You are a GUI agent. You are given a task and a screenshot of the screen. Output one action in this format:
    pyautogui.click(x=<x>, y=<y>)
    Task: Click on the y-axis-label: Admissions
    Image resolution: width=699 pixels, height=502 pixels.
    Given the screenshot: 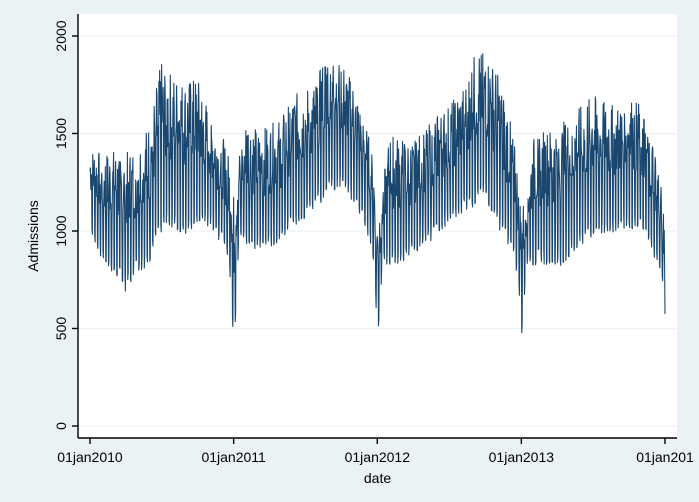 What is the action you would take?
    pyautogui.click(x=33, y=236)
    